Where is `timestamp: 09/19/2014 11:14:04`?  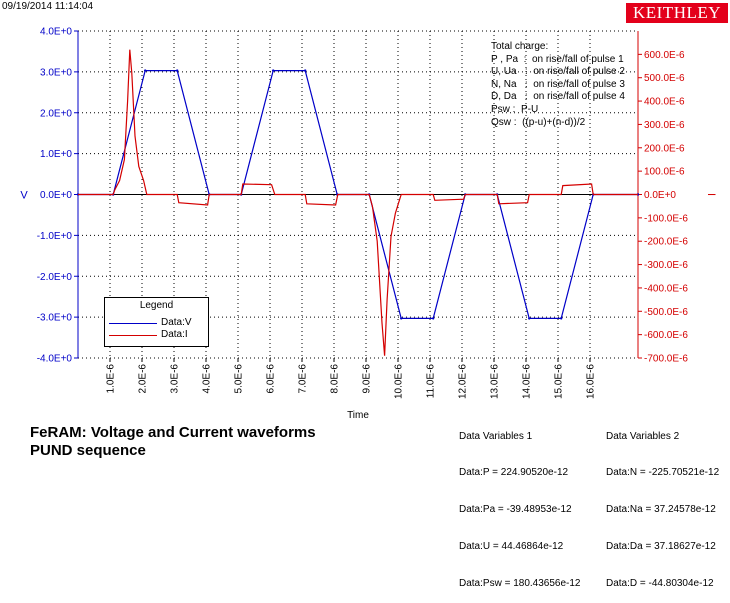 timestamp: 09/19/2014 11:14:04 is located at coordinates (48, 6).